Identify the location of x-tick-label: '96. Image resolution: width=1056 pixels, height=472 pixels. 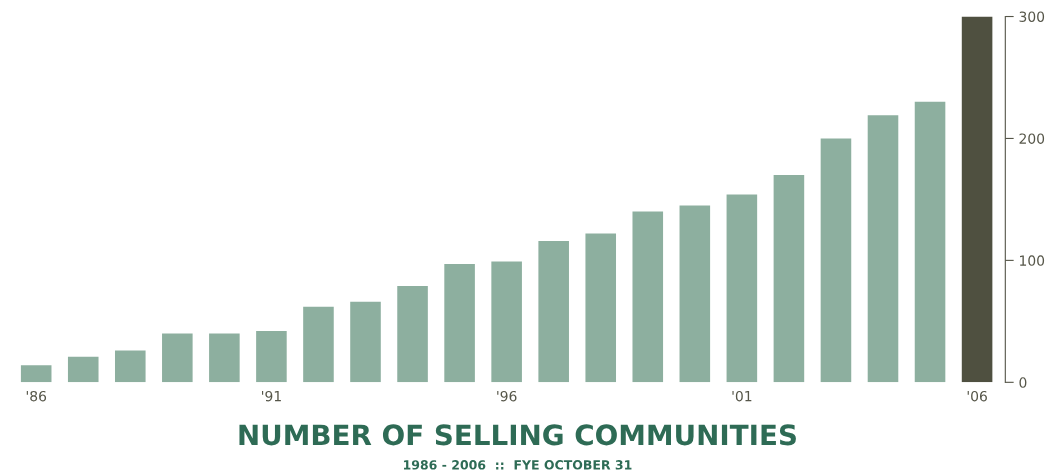
(507, 396).